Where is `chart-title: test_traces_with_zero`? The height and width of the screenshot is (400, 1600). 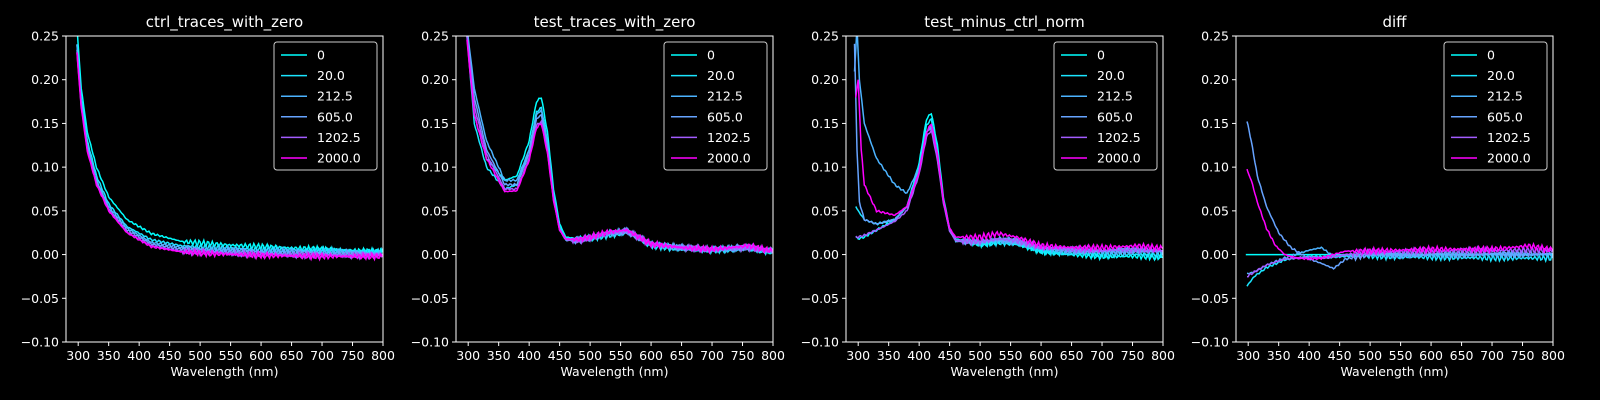 chart-title: test_traces_with_zero is located at coordinates (615, 22).